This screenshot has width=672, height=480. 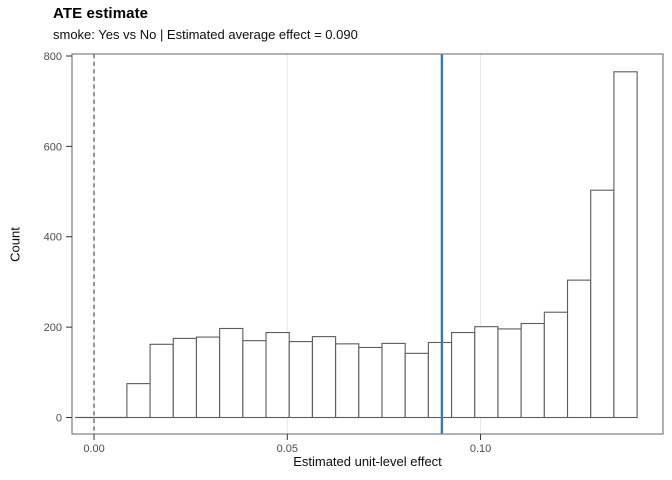 I want to click on y-tick-label: 400, so click(x=53, y=238).